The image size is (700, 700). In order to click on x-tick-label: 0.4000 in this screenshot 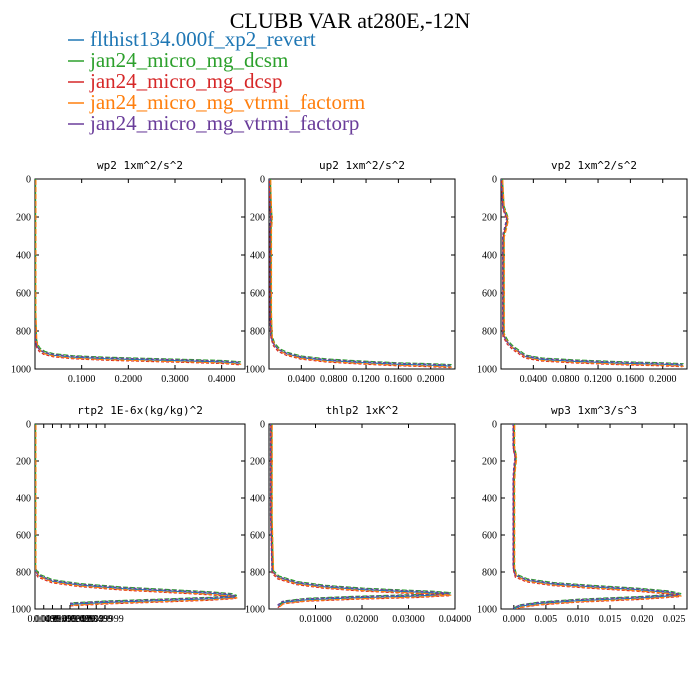, I will do `click(222, 379)`.